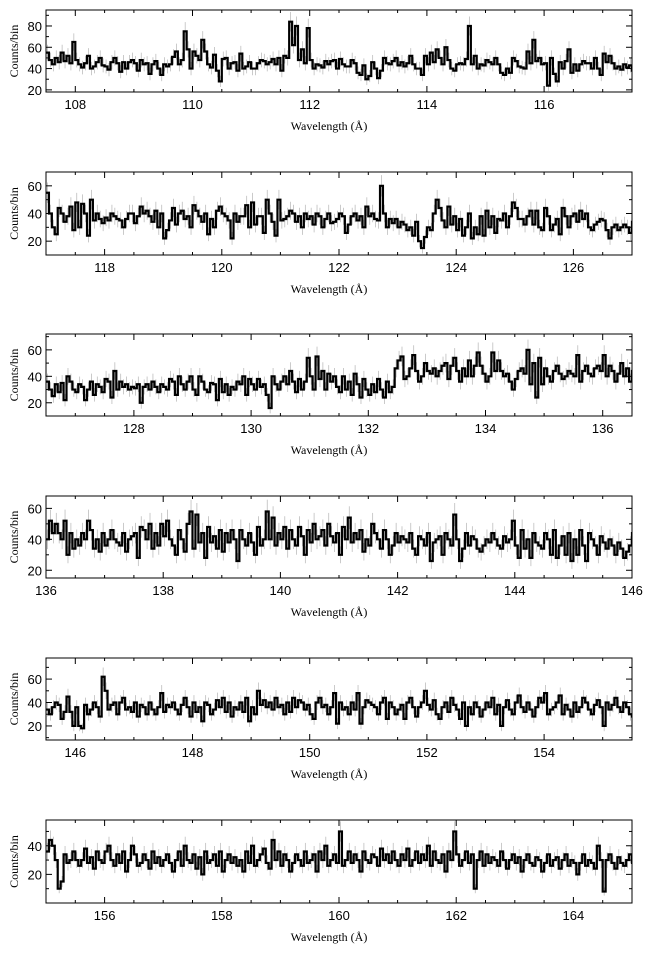  What do you see at coordinates (192, 104) in the screenshot?
I see `x-tick-label: 110` at bounding box center [192, 104].